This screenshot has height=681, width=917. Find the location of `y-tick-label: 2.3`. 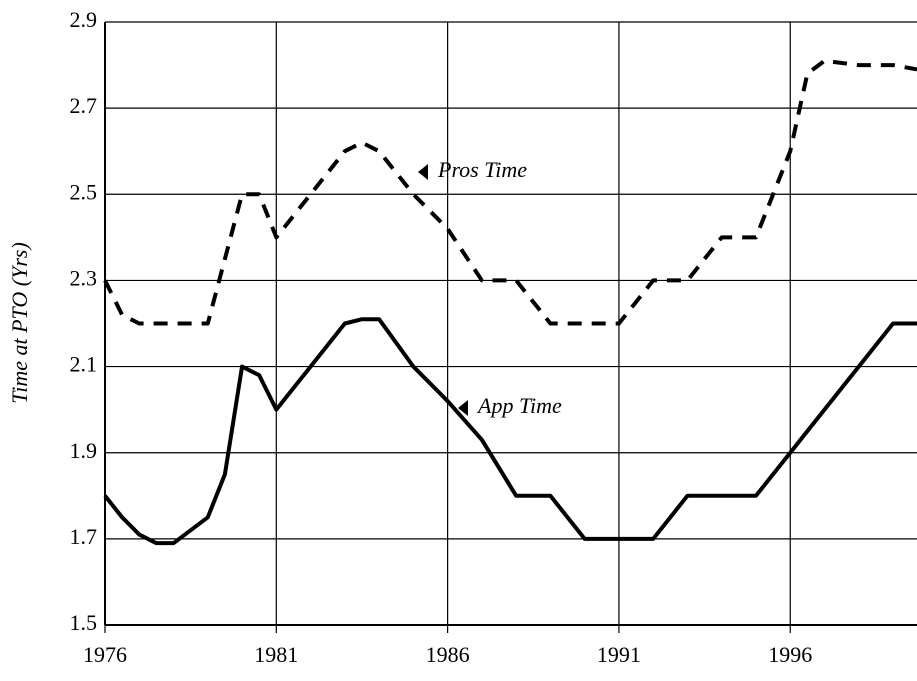

y-tick-label: 2.3 is located at coordinates (84, 277).